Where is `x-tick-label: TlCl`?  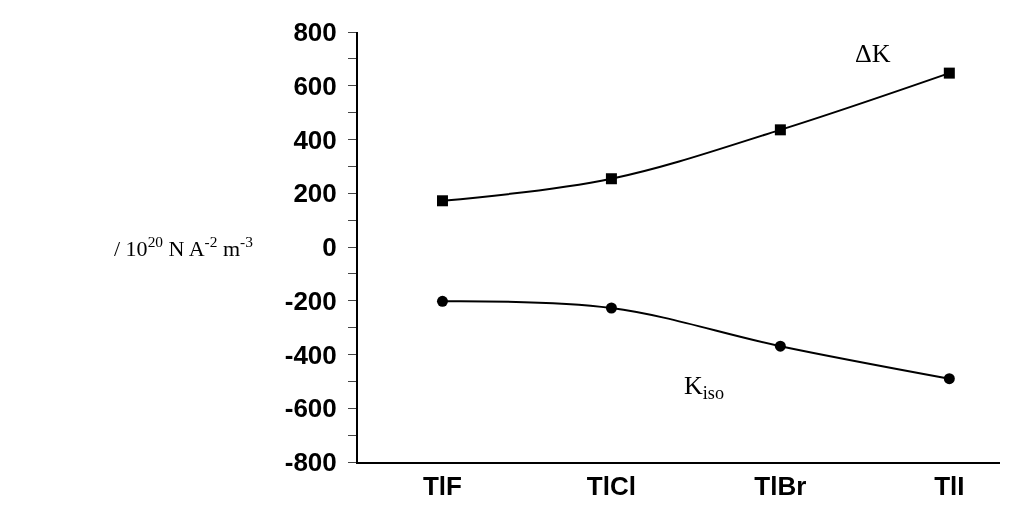
x-tick-label: TlCl is located at coordinates (611, 486).